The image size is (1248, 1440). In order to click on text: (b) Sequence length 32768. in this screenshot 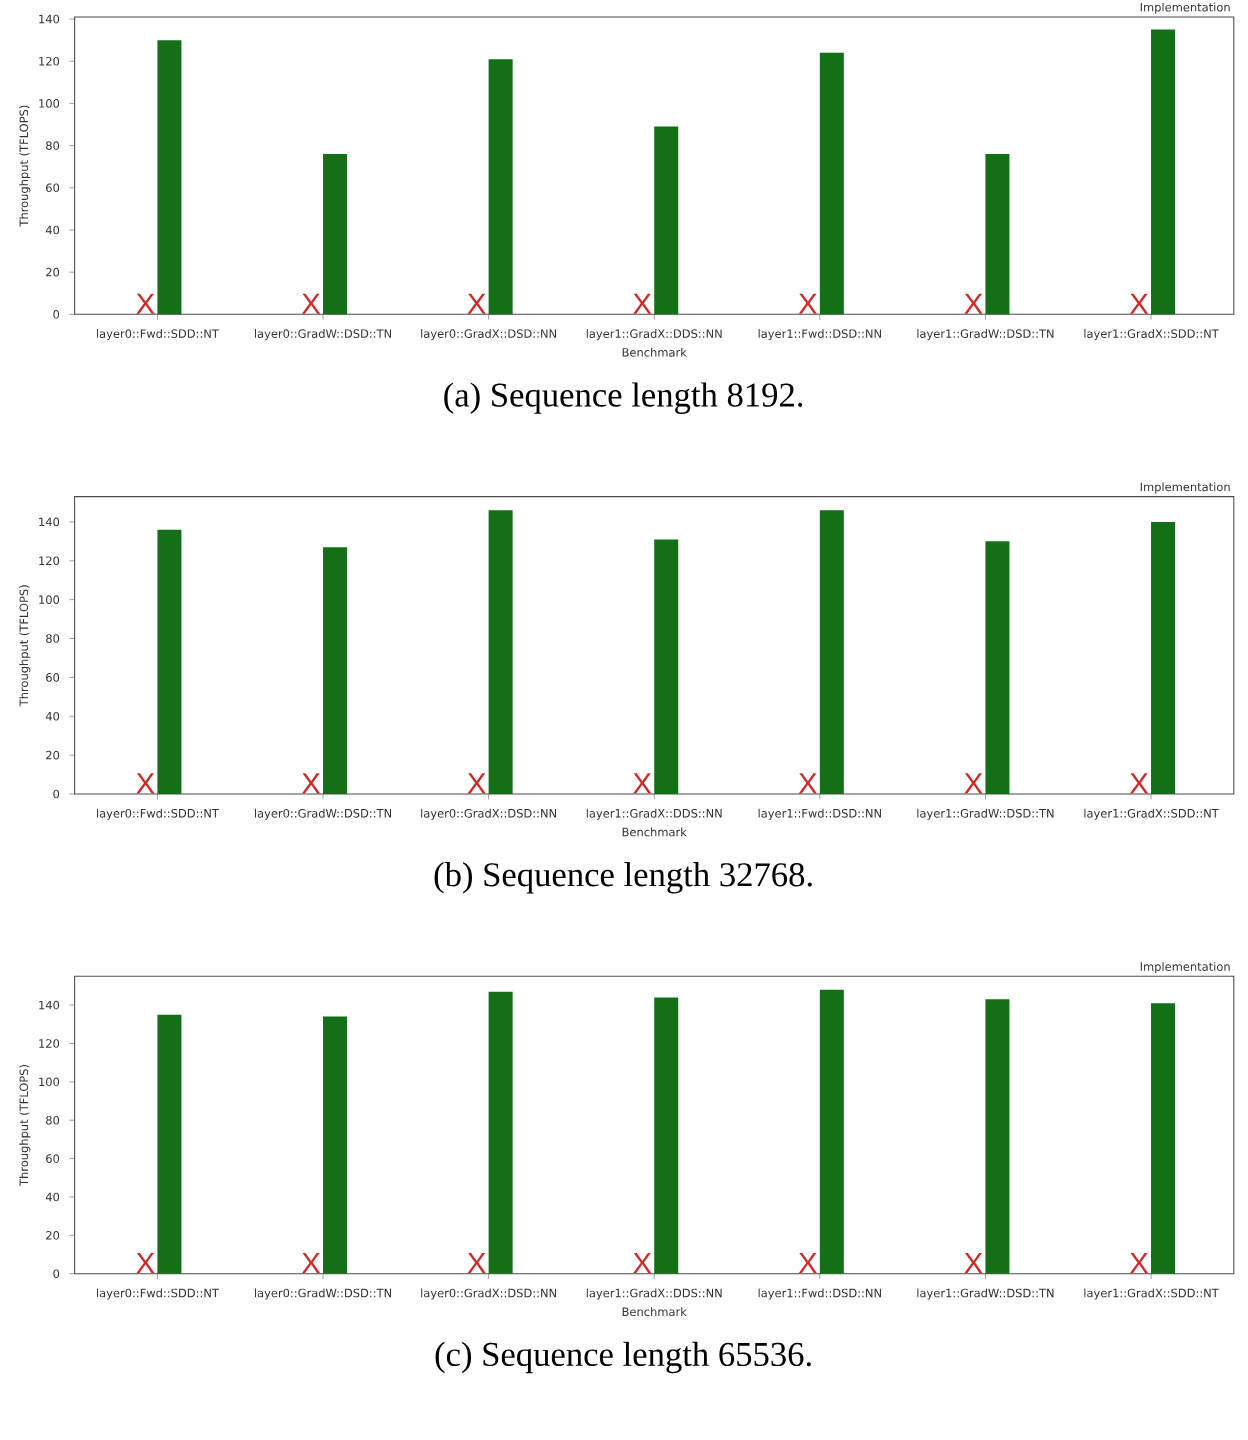, I will do `click(624, 878)`.